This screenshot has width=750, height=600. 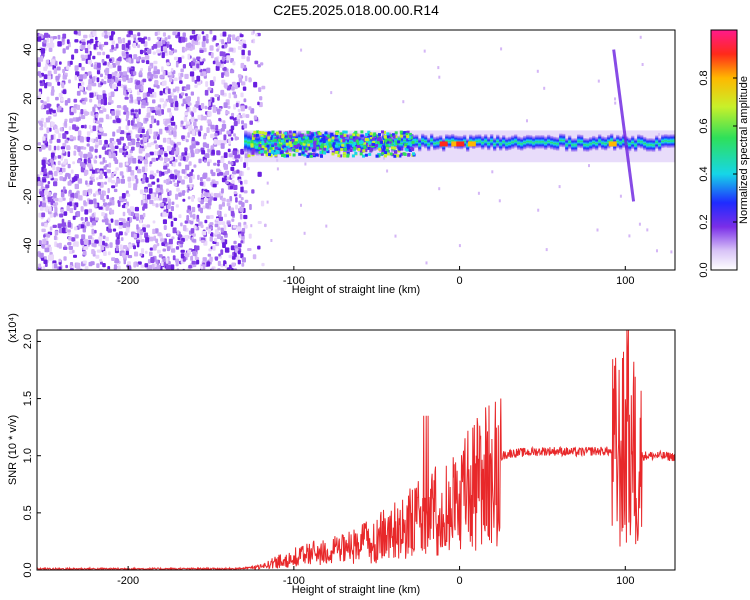 What do you see at coordinates (471, 144) in the screenshot?
I see `spectrogram-hotspot` at bounding box center [471, 144].